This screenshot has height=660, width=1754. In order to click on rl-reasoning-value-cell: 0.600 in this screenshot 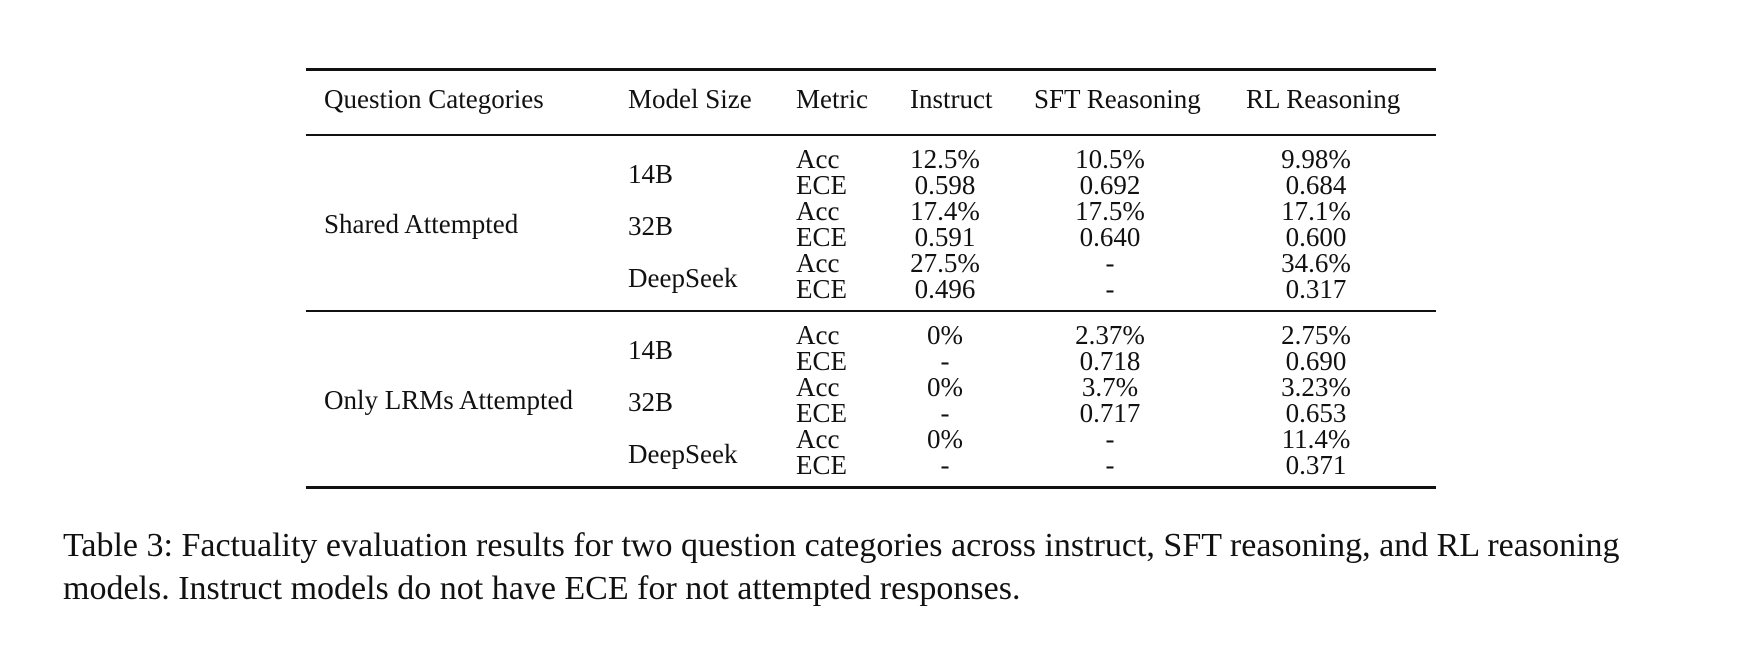, I will do `click(1316, 237)`.